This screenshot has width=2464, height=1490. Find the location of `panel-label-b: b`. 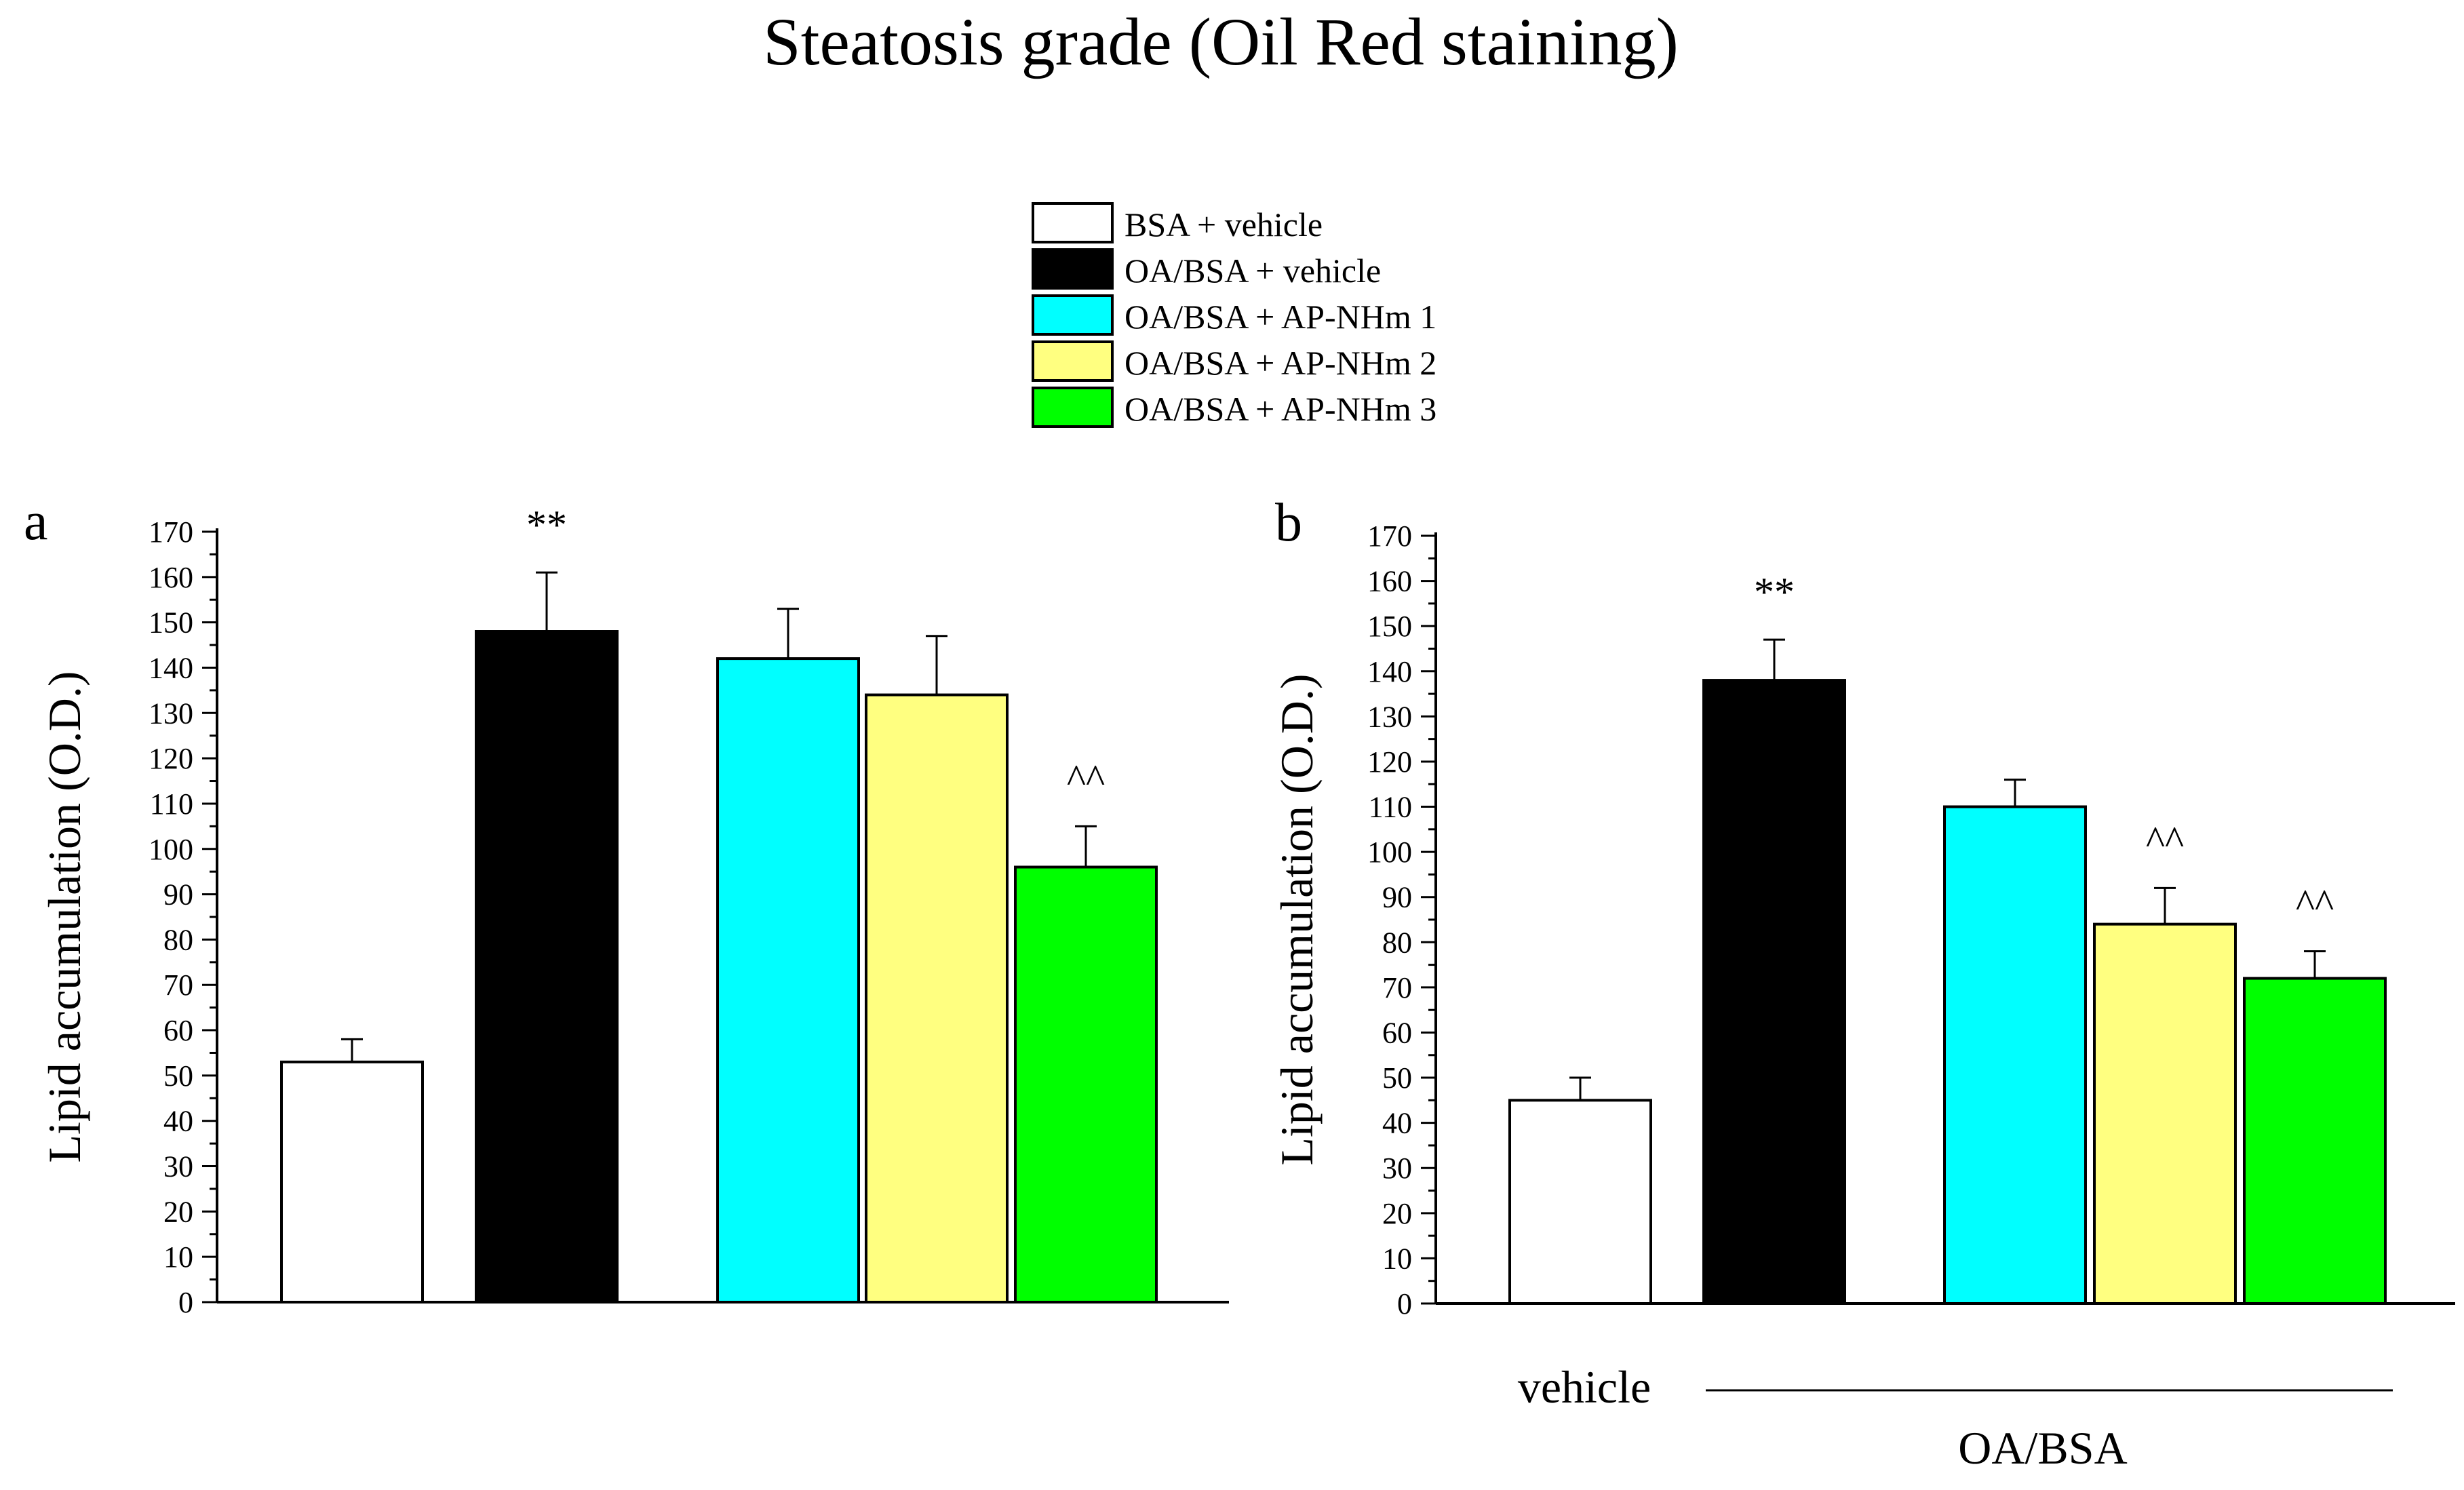

panel-label-b: b is located at coordinates (1288, 523).